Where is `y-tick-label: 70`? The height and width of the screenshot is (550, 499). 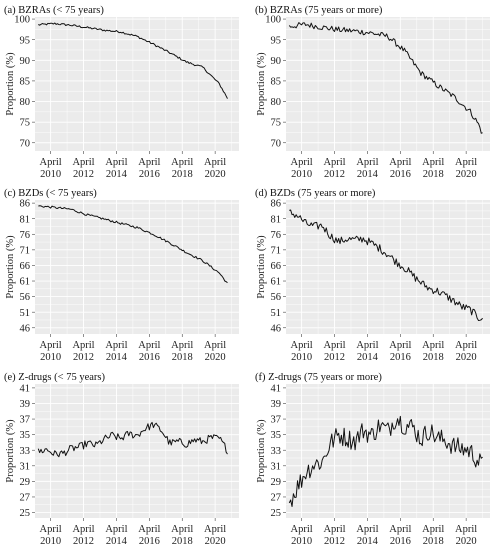 y-tick-label: 70 is located at coordinates (276, 143).